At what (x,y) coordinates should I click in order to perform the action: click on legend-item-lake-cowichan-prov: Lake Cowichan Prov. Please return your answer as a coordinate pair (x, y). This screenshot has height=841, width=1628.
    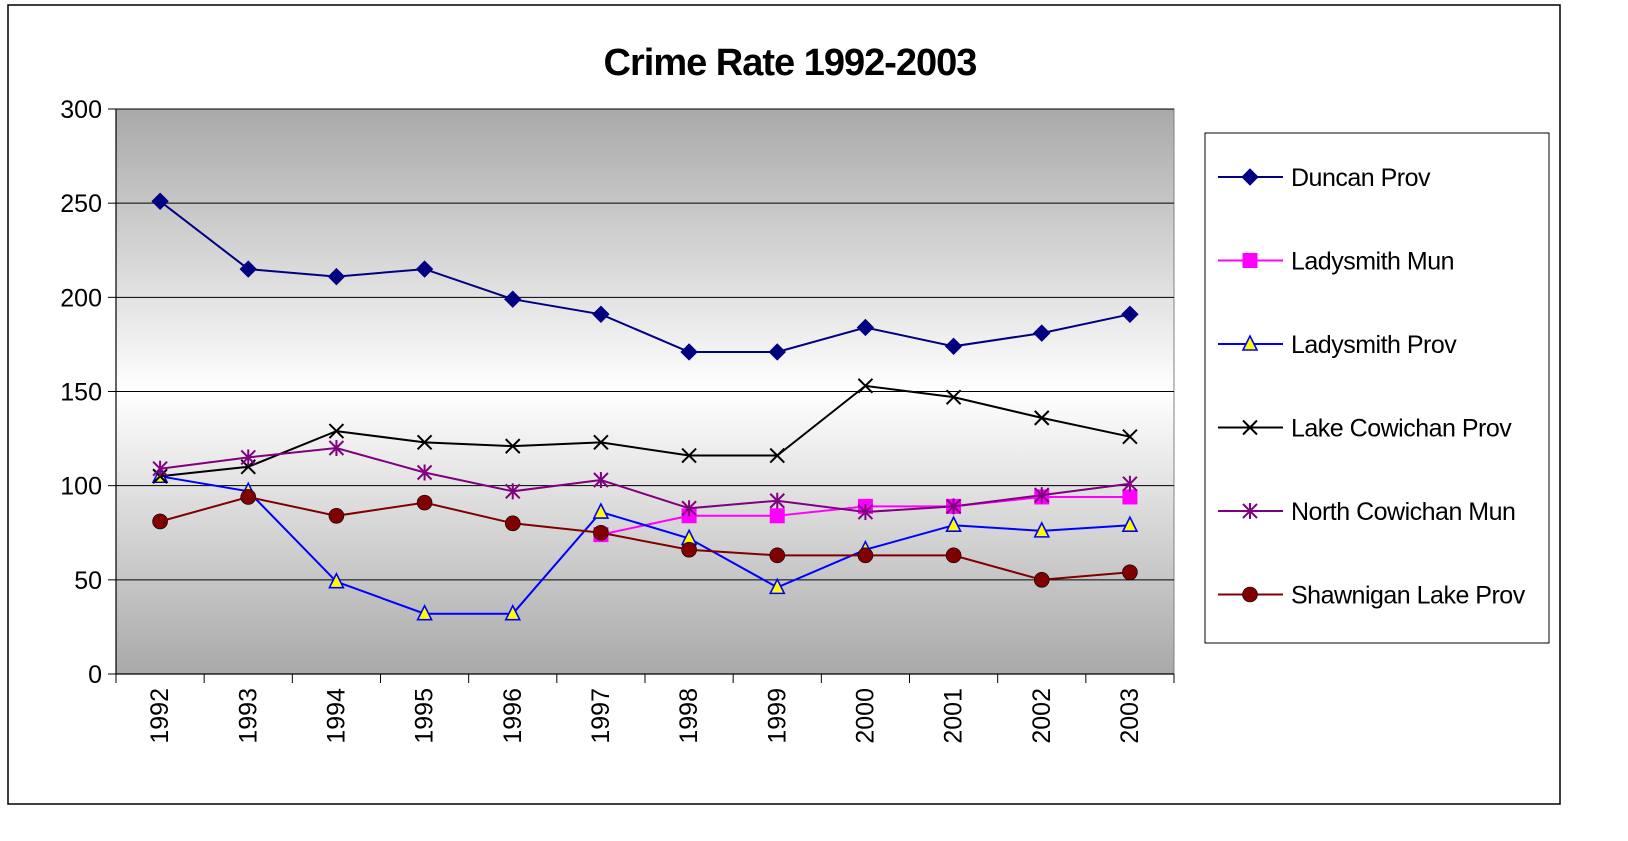
    Looking at the image, I should click on (1365, 429).